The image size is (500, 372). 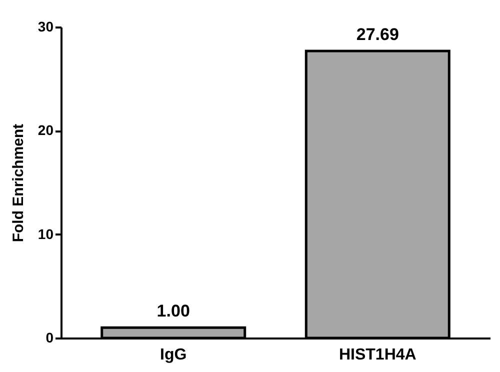 I want to click on data-label: 27.69, so click(x=377, y=34).